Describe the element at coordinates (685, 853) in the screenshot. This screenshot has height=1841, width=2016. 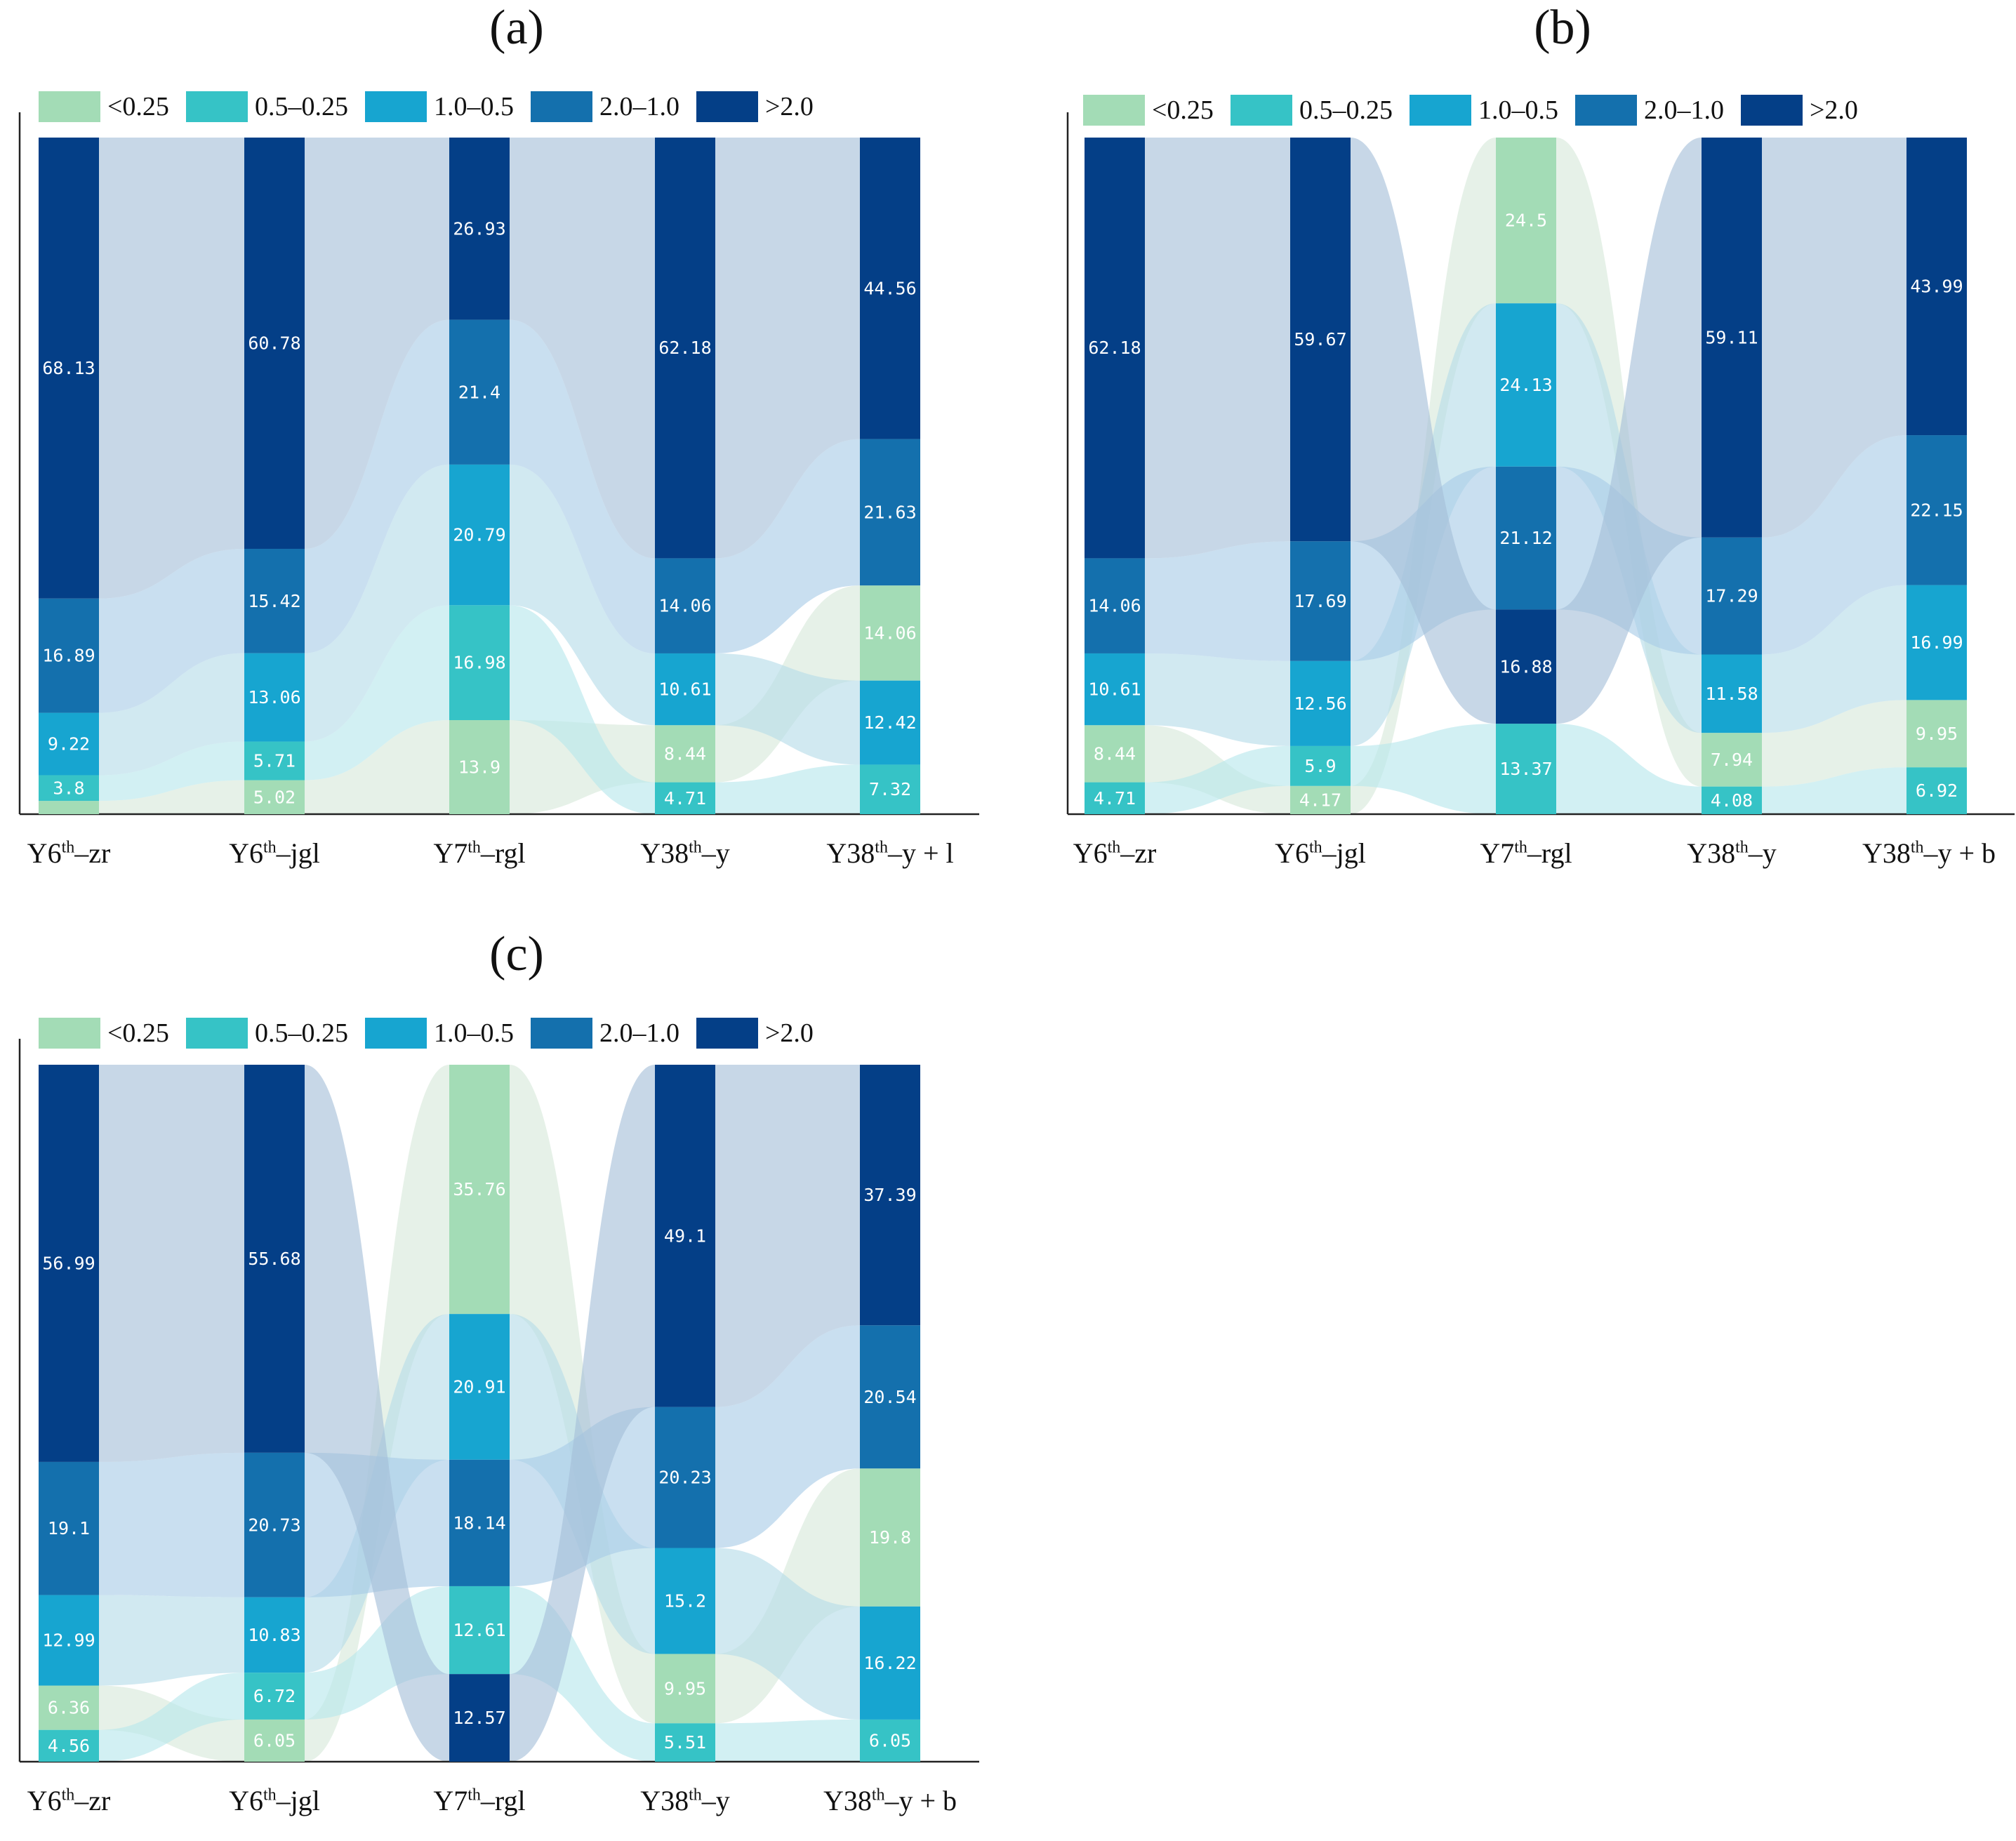
I see `x-tick-label: Y38th–y` at that location.